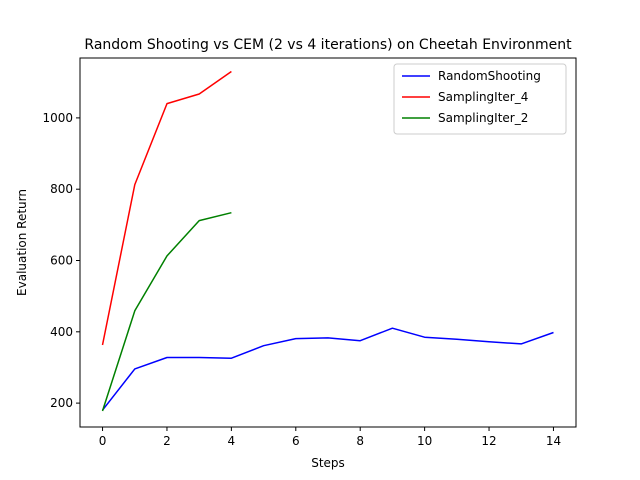  What do you see at coordinates (103, 441) in the screenshot?
I see `x-tick-label: 0` at bounding box center [103, 441].